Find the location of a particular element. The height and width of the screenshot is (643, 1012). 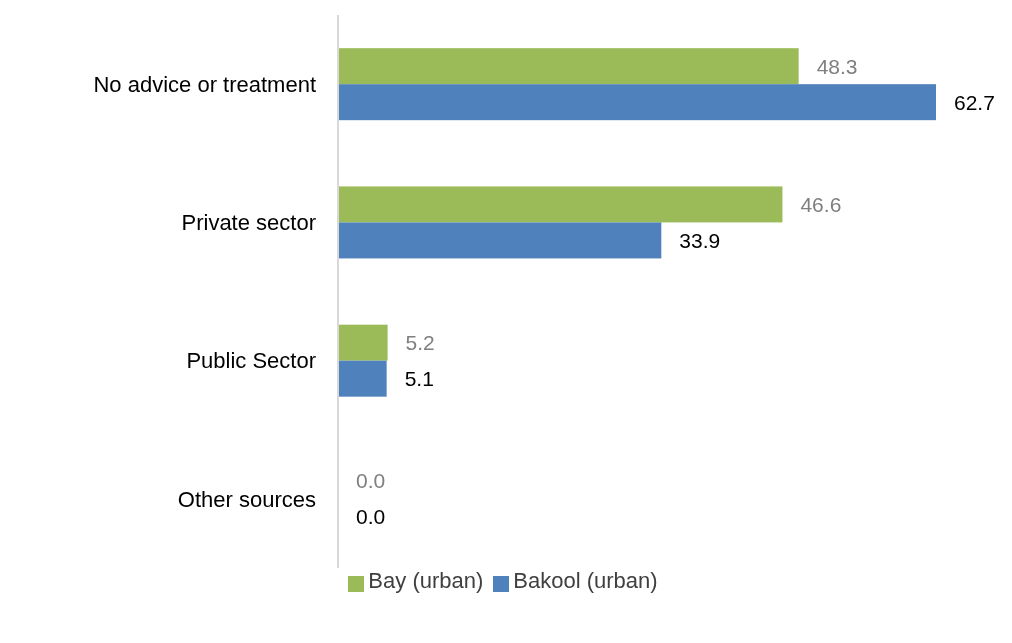

data-label: 5.1 is located at coordinates (419, 379).